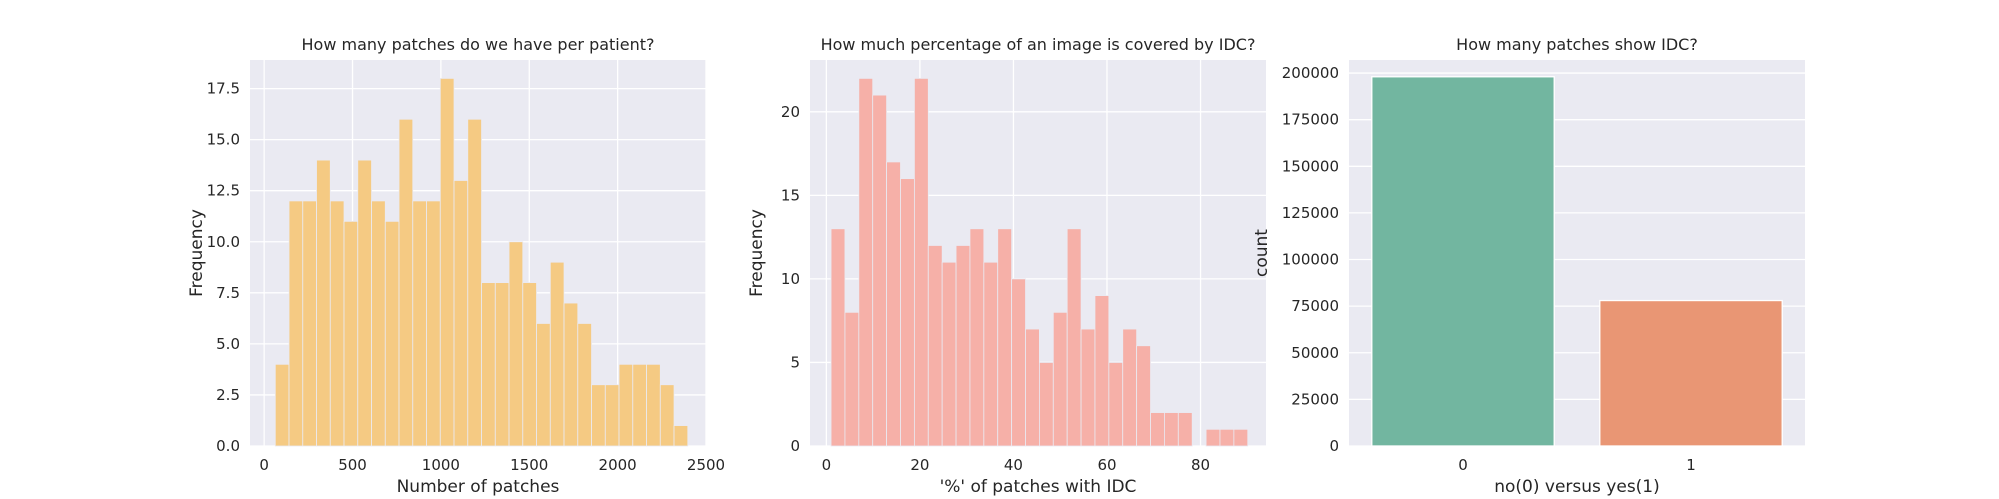  Describe the element at coordinates (223, 89) in the screenshot. I see `y-tick-label: 17.5` at that location.